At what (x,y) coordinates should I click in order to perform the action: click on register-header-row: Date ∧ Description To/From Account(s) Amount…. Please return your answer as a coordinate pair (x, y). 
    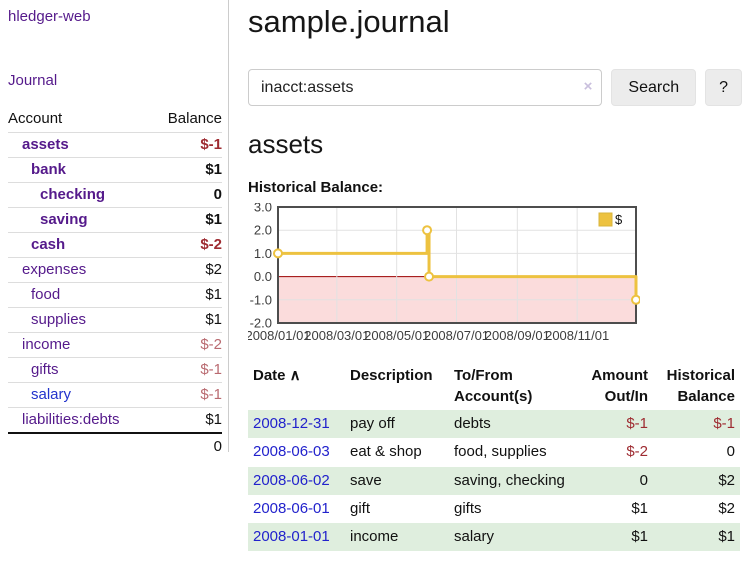
    Looking at the image, I should click on (494, 386).